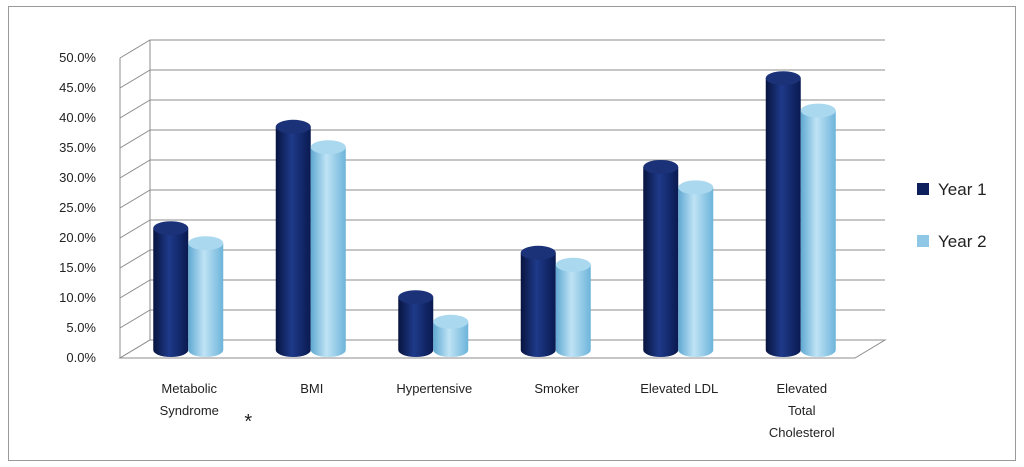 The image size is (1024, 467). Describe the element at coordinates (77, 87) in the screenshot. I see `y-tick-label: 45.0%` at that location.